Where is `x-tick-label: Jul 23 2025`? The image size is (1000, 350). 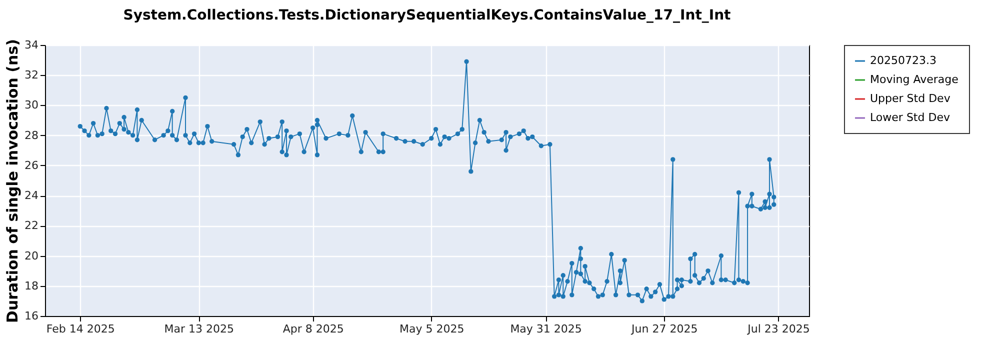 x-tick-label: Jul 23 2025 is located at coordinates (778, 329).